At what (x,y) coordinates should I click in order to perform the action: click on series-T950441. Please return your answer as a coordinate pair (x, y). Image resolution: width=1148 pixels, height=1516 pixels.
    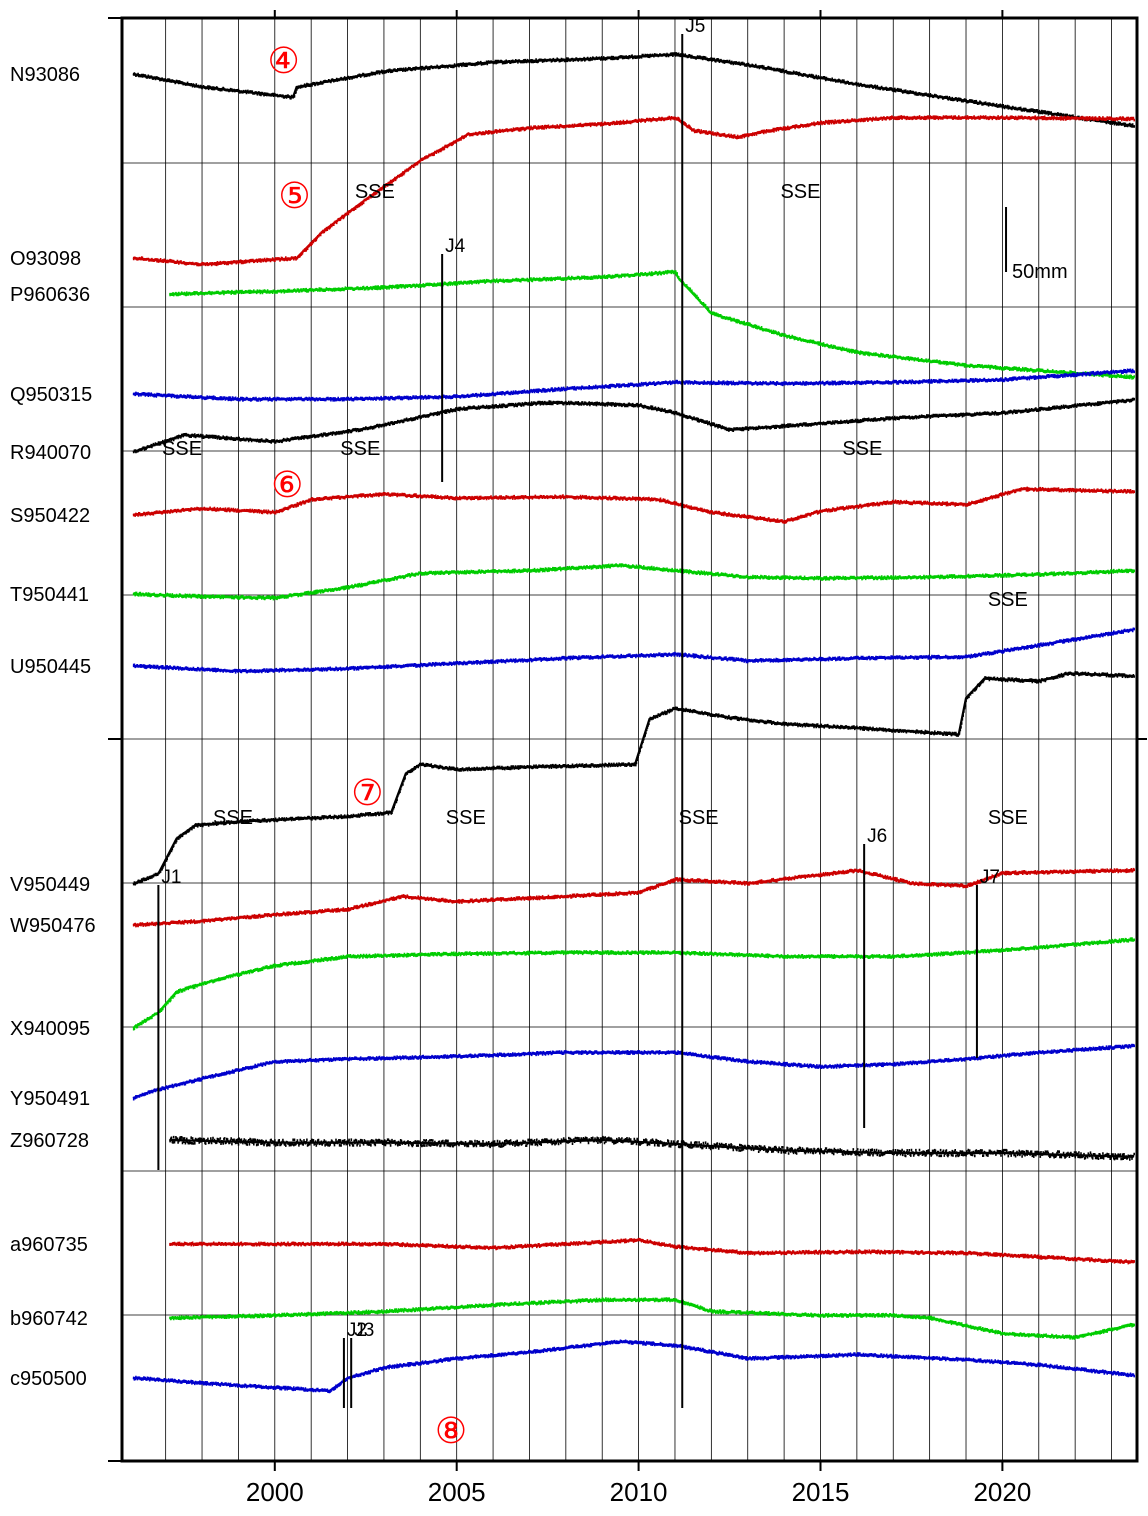
    Looking at the image, I should click on (633, 582).